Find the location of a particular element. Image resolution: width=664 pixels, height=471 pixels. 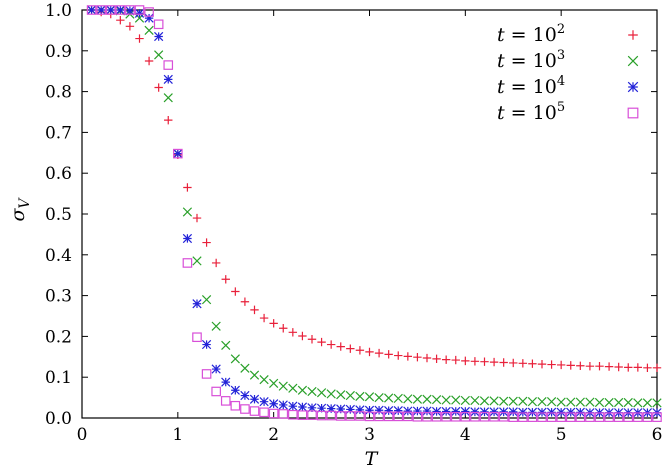

x-tick-label: 2 is located at coordinates (273, 435).